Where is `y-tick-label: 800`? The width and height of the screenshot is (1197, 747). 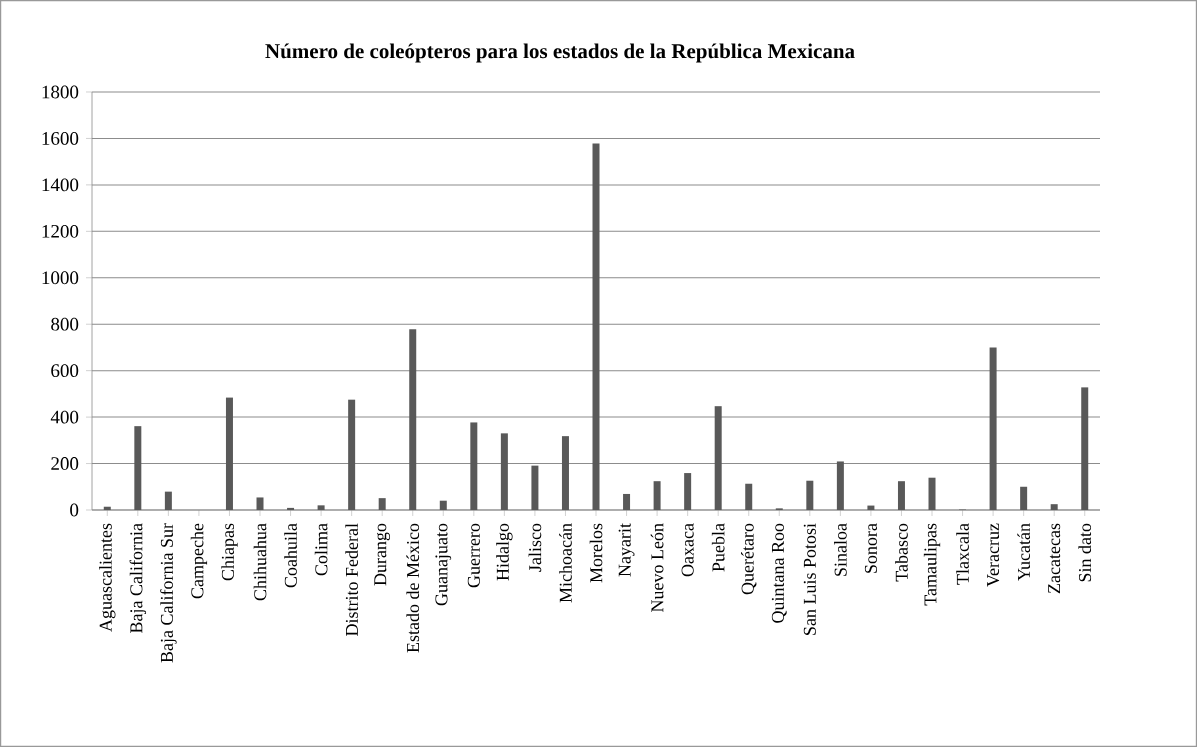
y-tick-label: 800 is located at coordinates (65, 324).